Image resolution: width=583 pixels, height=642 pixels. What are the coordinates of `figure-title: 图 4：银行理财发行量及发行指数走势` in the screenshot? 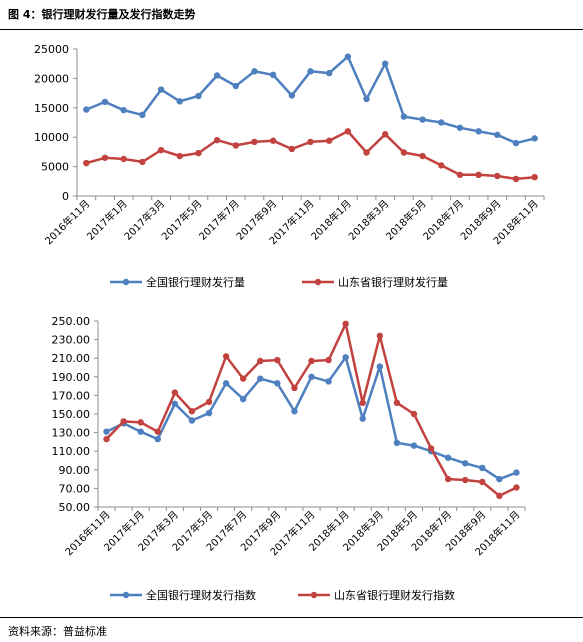 It's located at (102, 14).